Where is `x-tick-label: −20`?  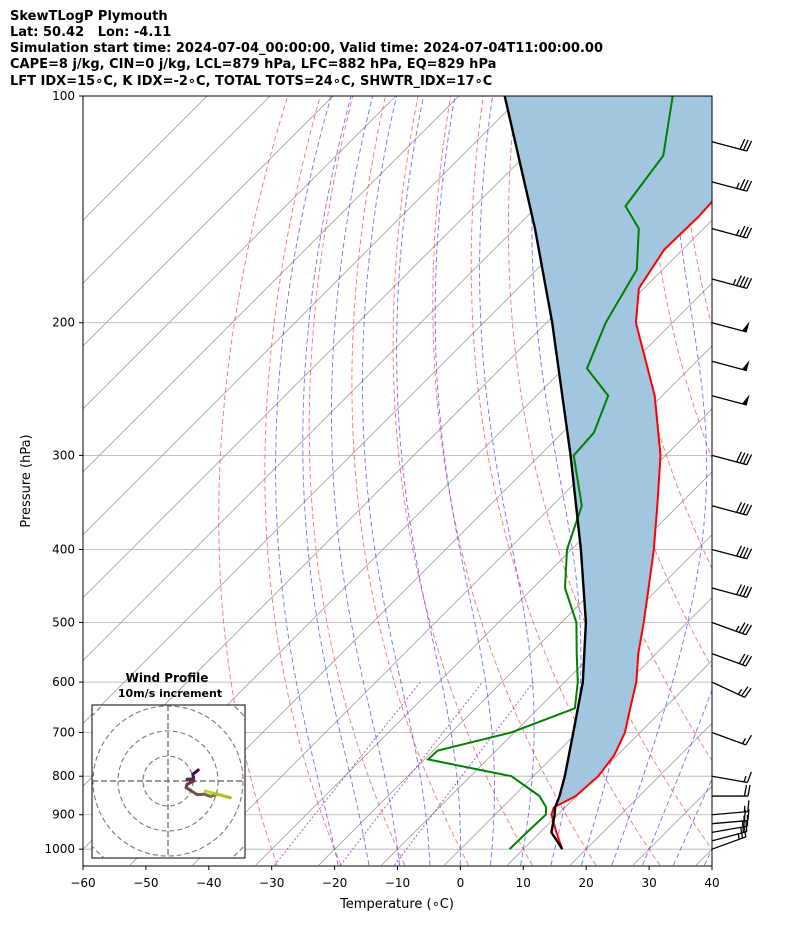
x-tick-label: −20 is located at coordinates (334, 883).